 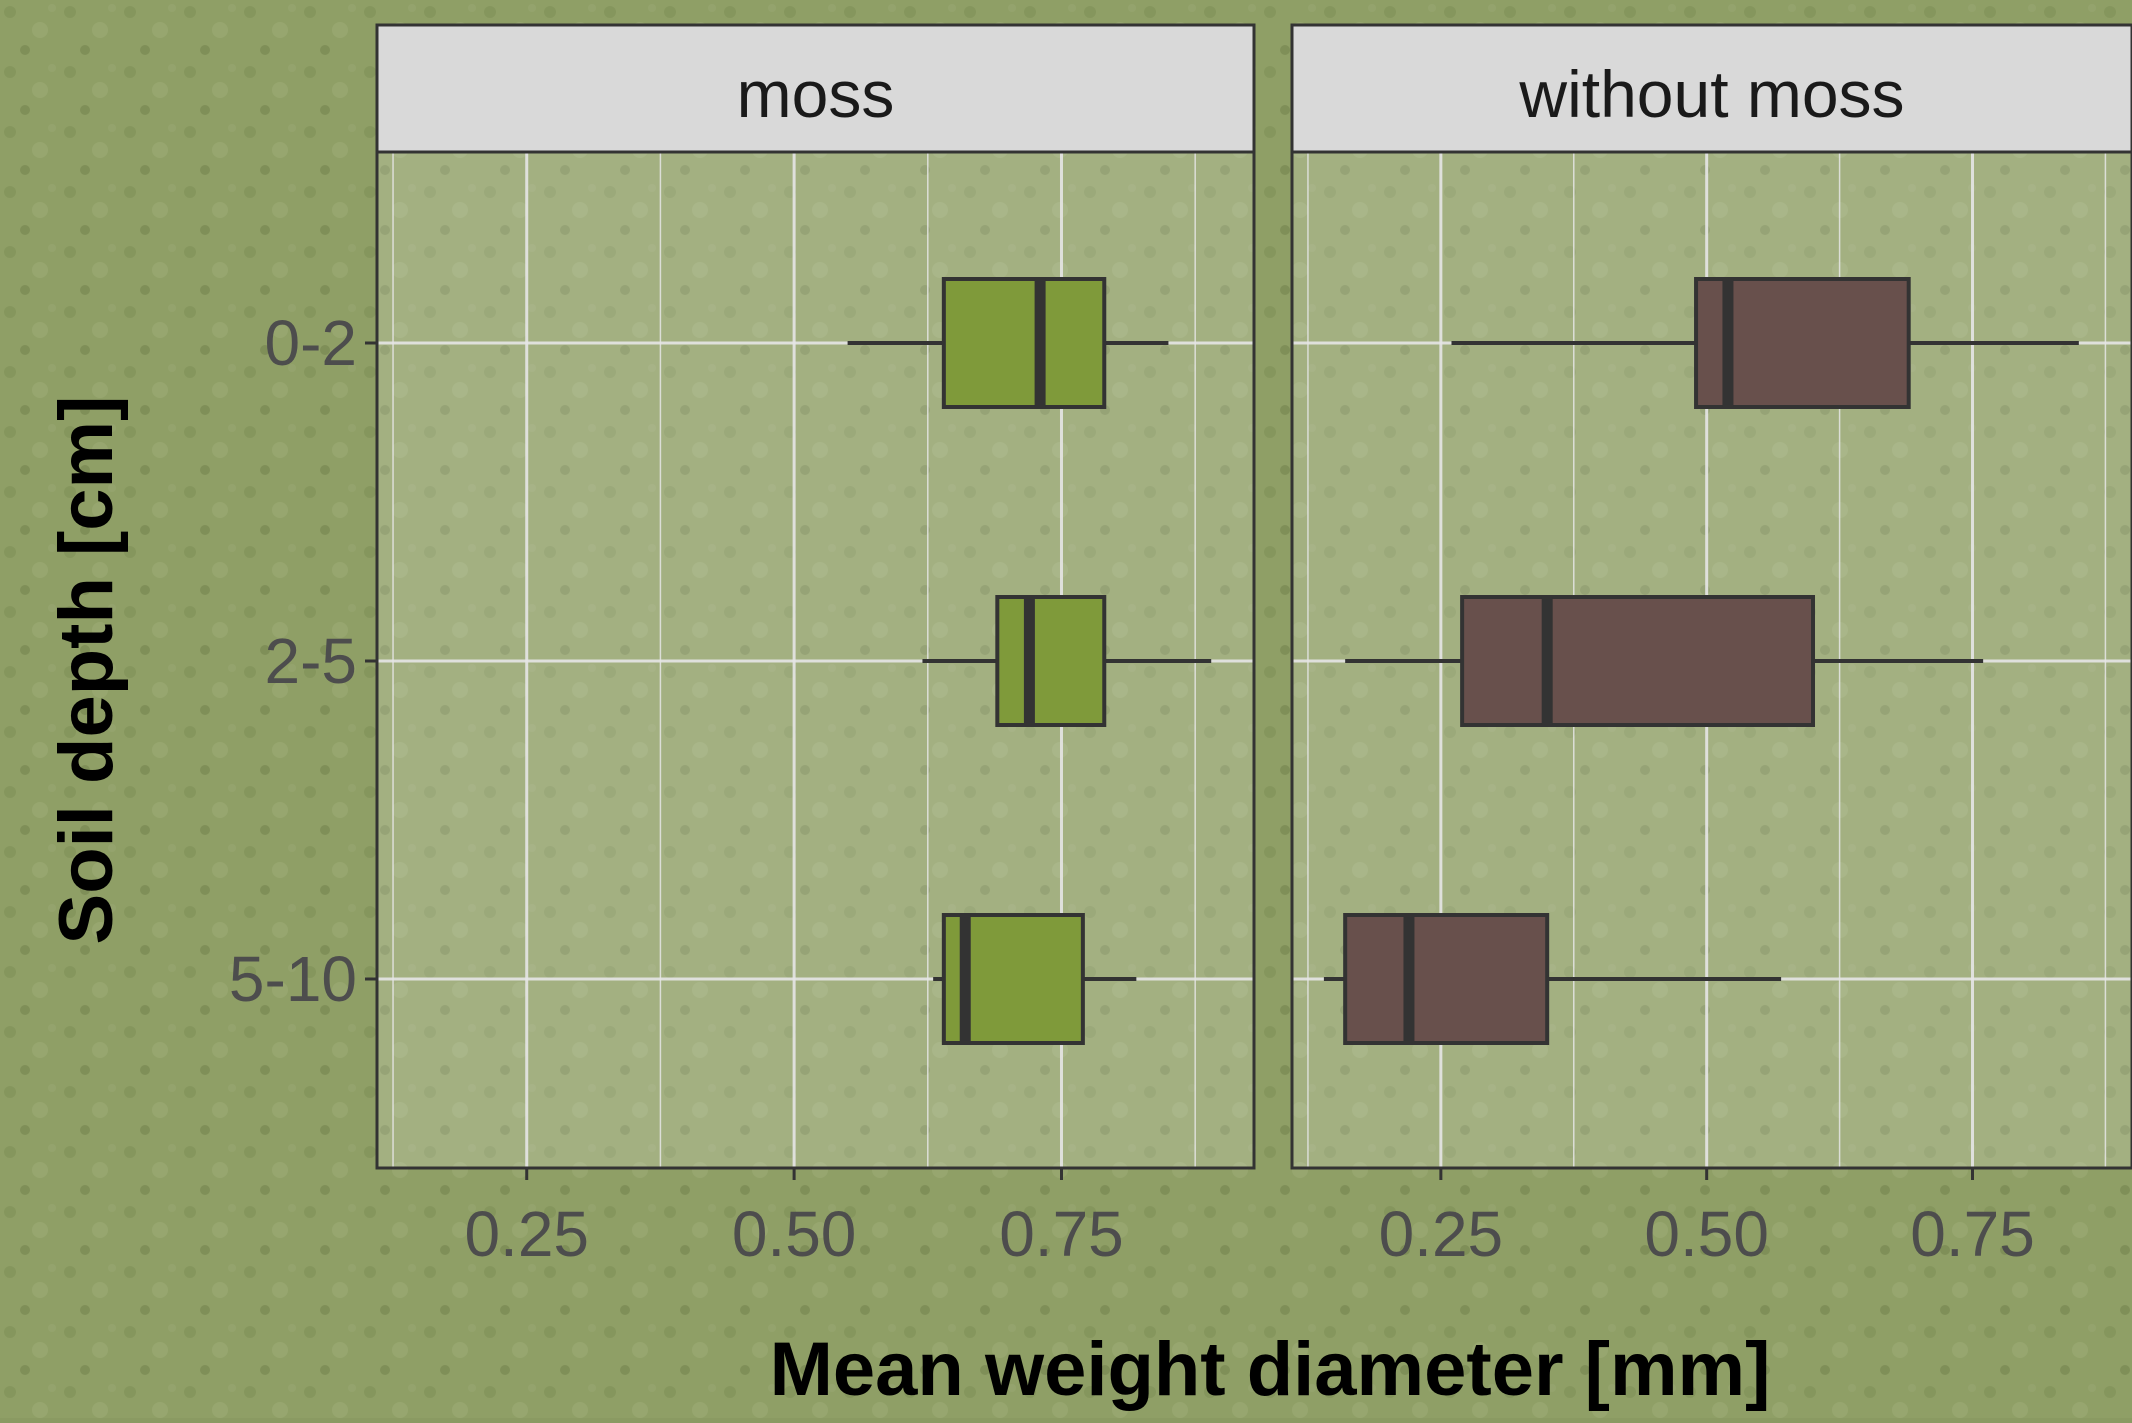 What do you see at coordinates (816, 94) in the screenshot?
I see `facet-label: moss` at bounding box center [816, 94].